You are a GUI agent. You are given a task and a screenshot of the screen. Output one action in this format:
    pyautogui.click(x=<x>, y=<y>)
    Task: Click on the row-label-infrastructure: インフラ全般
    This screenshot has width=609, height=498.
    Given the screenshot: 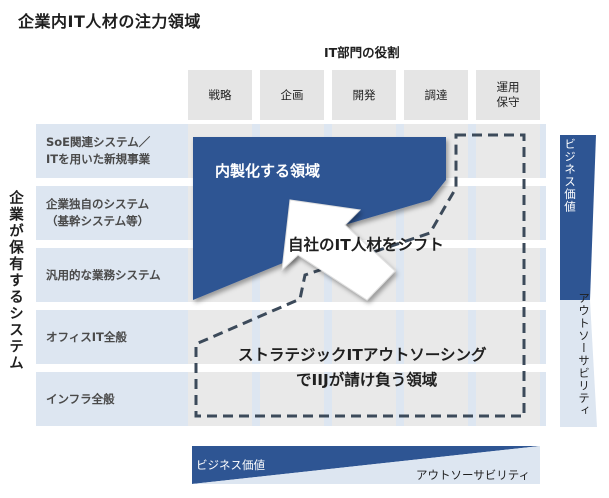 What is the action you would take?
    pyautogui.click(x=80, y=398)
    